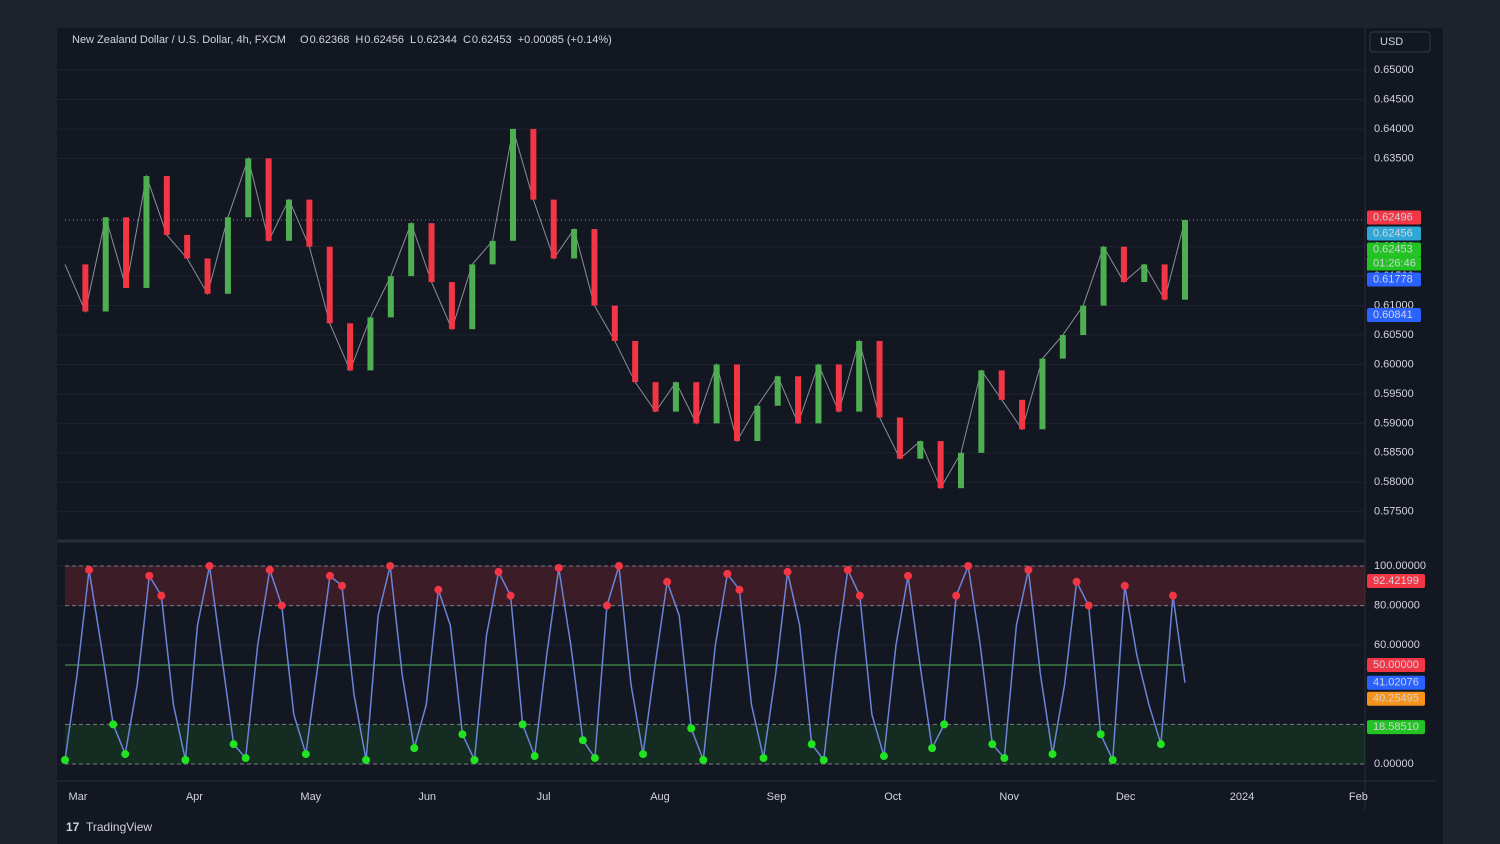  I want to click on osc-marker-label: 41.02076, so click(1396, 683).